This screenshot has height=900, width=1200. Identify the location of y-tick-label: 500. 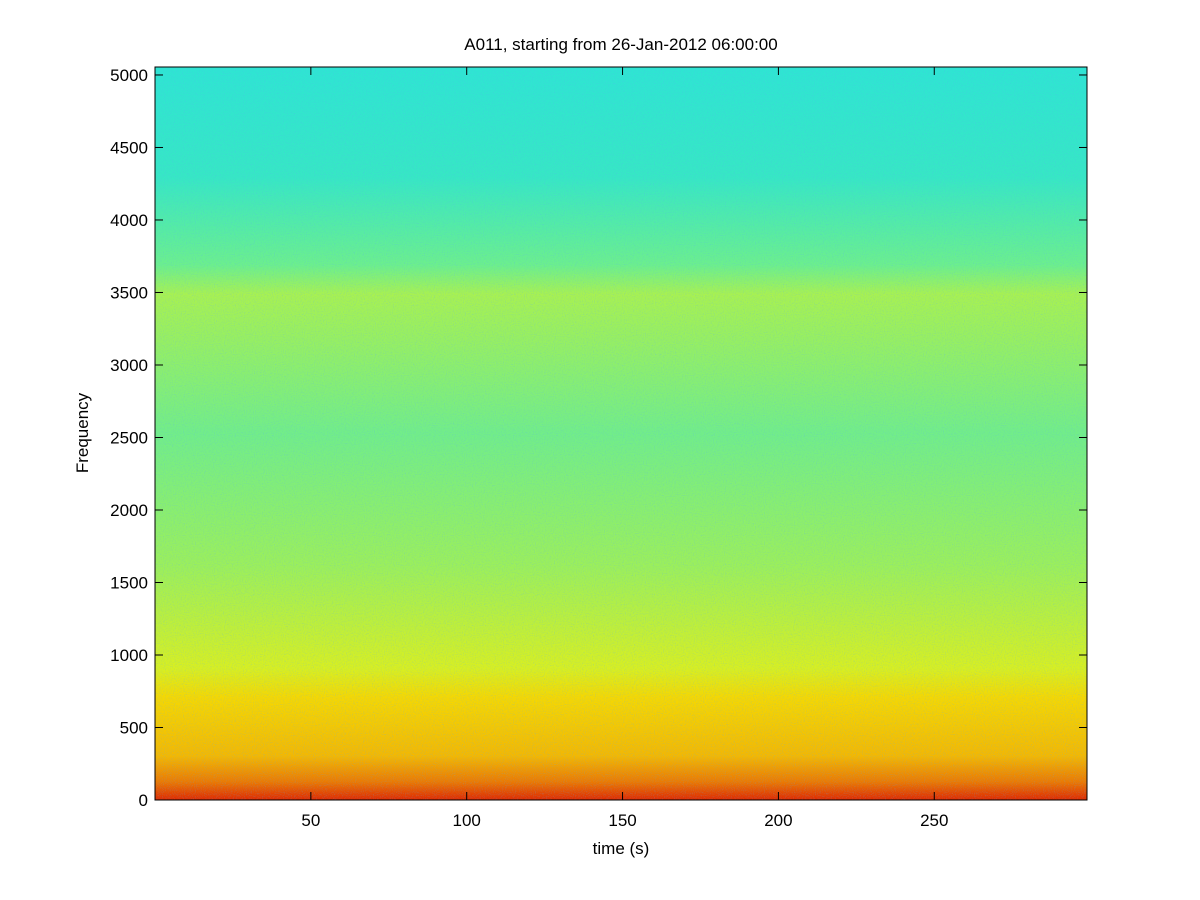
(134, 727).